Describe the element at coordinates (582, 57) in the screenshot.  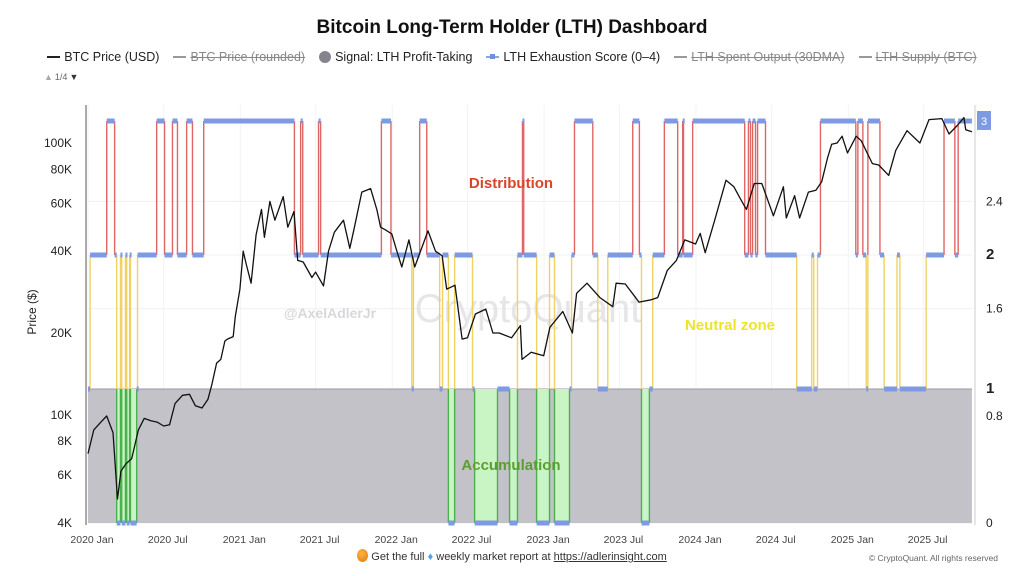
I see `legend-label: LTH Exhaustion Score (0–4)` at that location.